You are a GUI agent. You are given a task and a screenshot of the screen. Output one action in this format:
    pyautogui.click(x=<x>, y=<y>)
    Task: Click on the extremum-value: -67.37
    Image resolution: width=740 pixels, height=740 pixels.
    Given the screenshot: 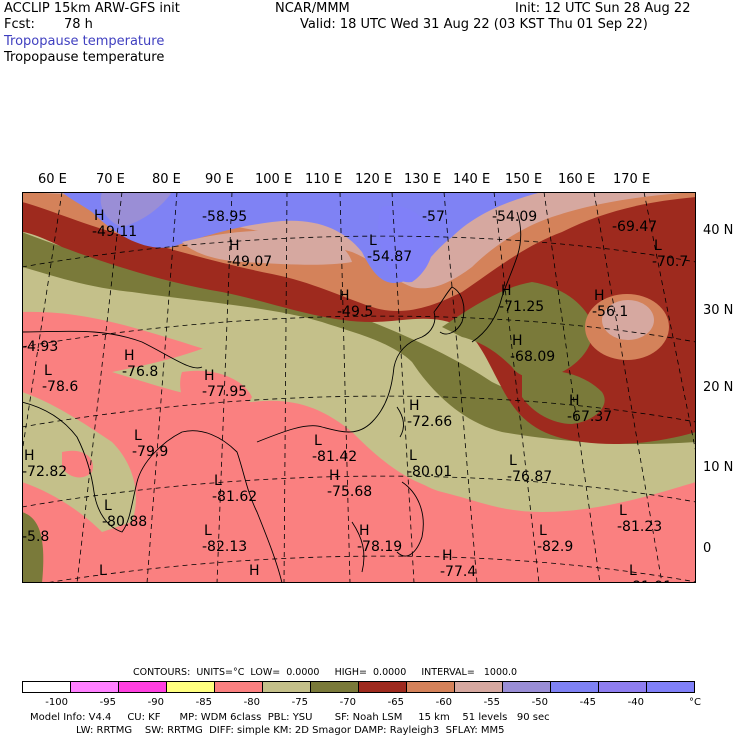 What is the action you would take?
    pyautogui.click(x=589, y=417)
    